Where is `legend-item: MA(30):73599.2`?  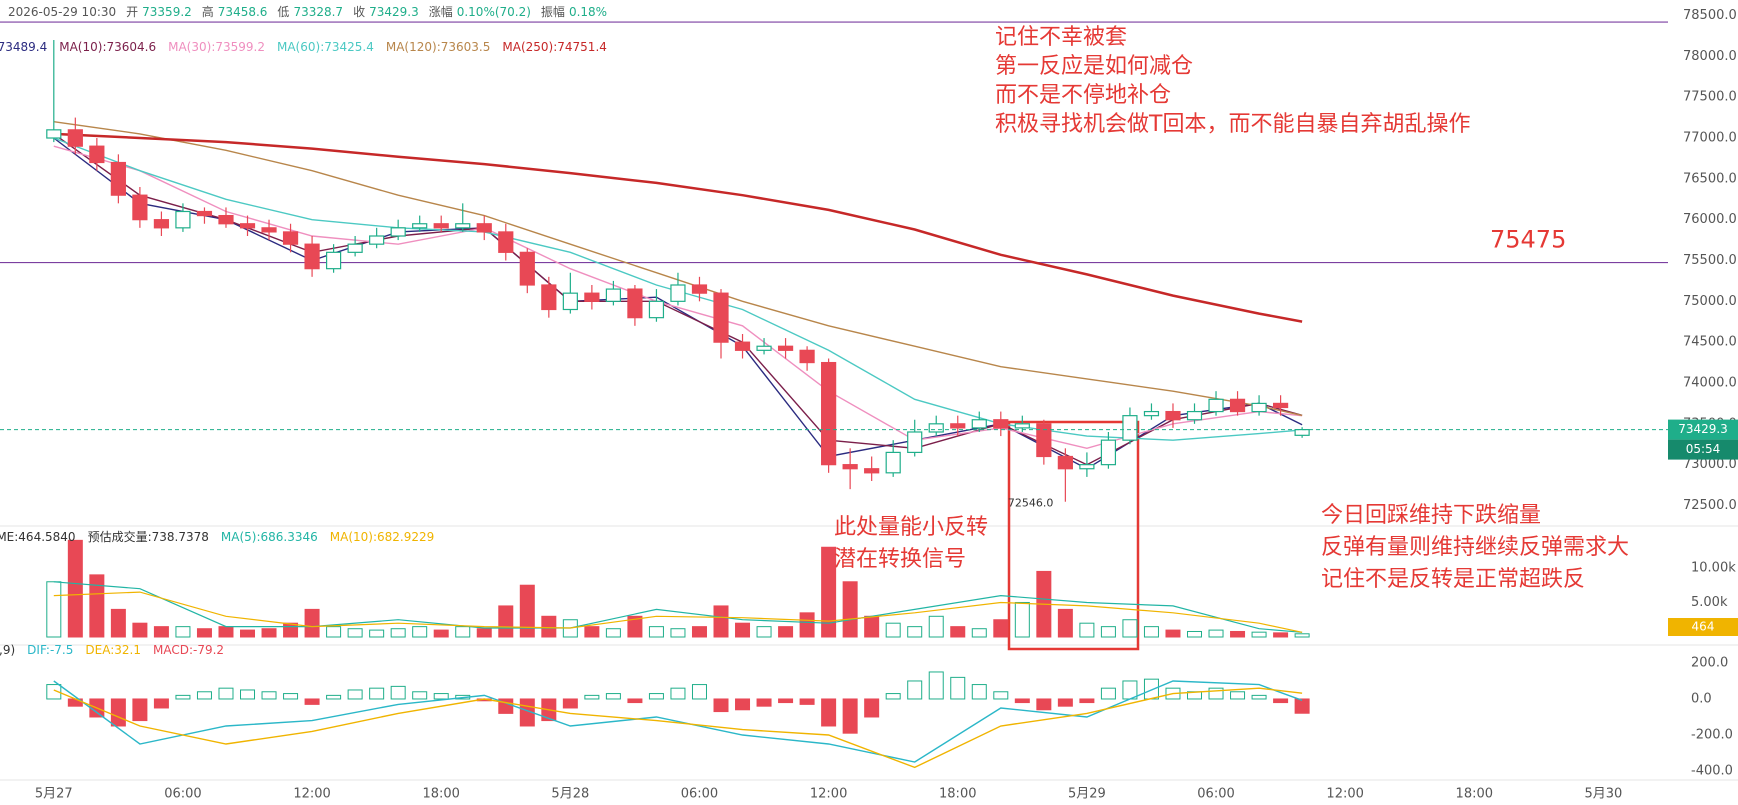
legend-item: MA(30):73599.2 is located at coordinates (216, 47).